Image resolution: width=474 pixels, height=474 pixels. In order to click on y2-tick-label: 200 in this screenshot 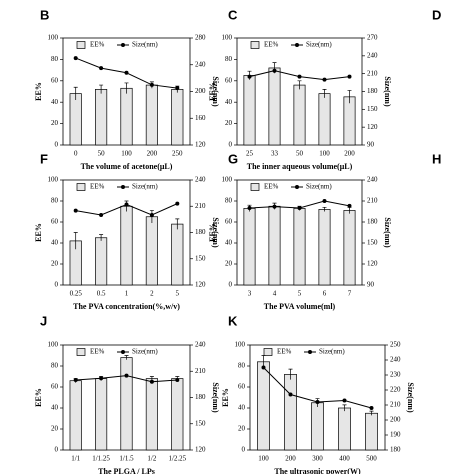, I will do `click(200, 91)`.